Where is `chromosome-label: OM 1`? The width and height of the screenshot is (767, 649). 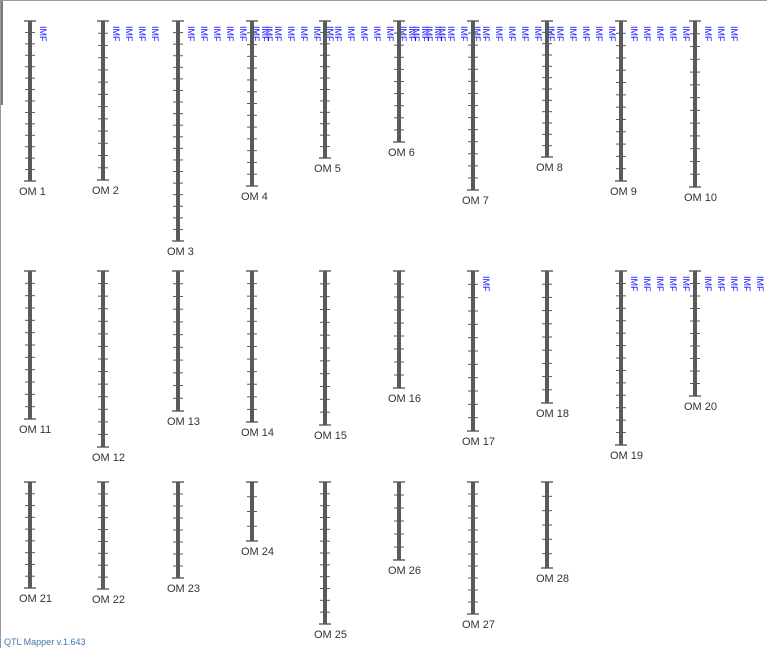
chromosome-label: OM 1 is located at coordinates (32, 192).